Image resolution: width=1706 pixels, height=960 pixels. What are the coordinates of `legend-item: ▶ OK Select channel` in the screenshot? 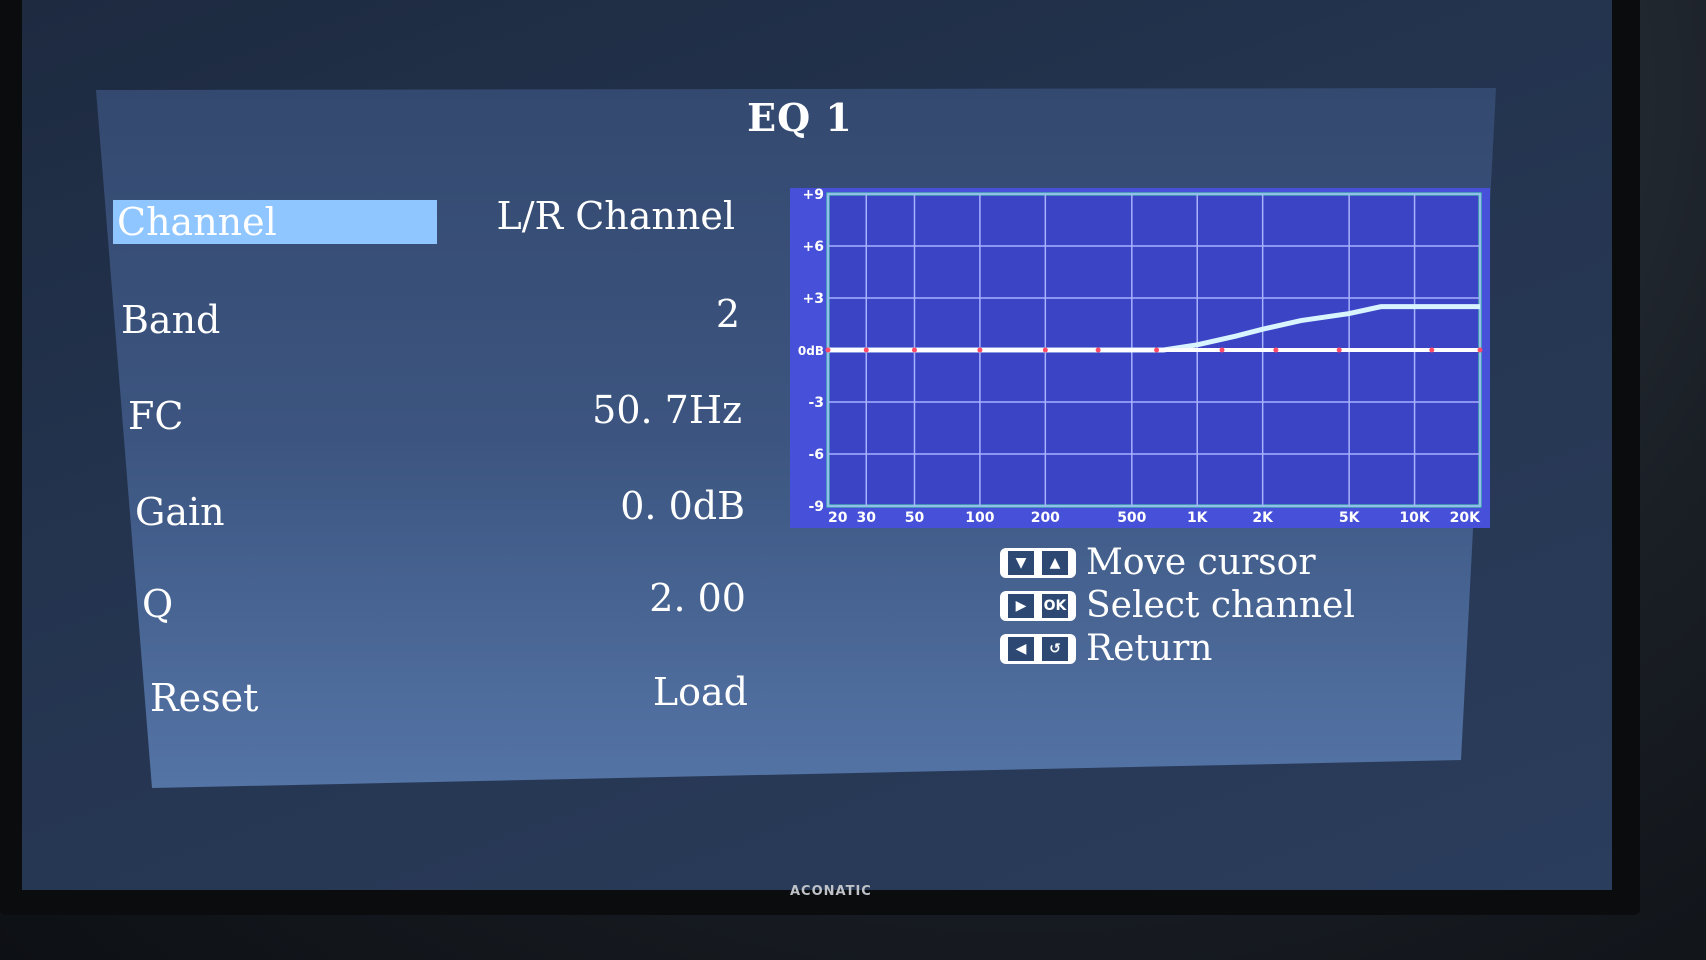 It's located at (1177, 605).